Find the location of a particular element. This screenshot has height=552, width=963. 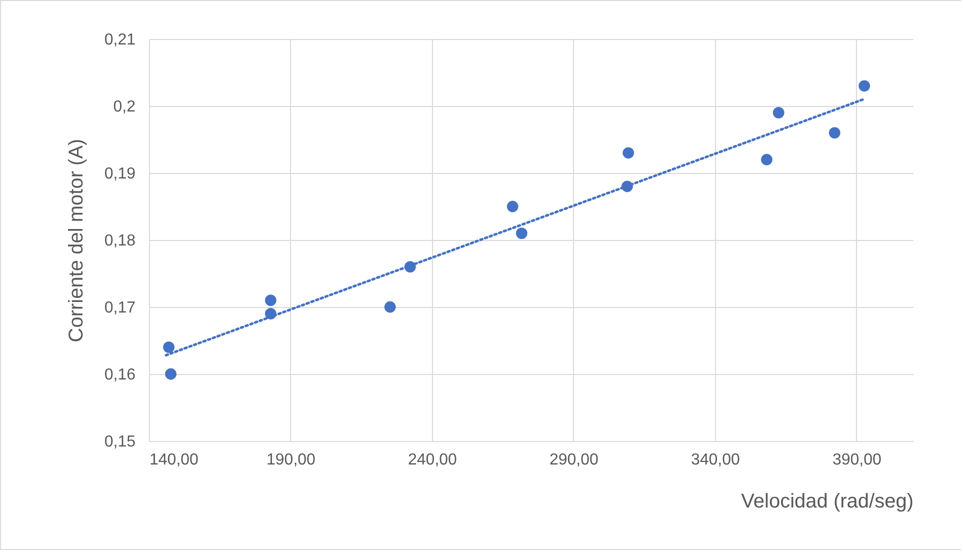

x-tick-label: 340,00 is located at coordinates (715, 460).